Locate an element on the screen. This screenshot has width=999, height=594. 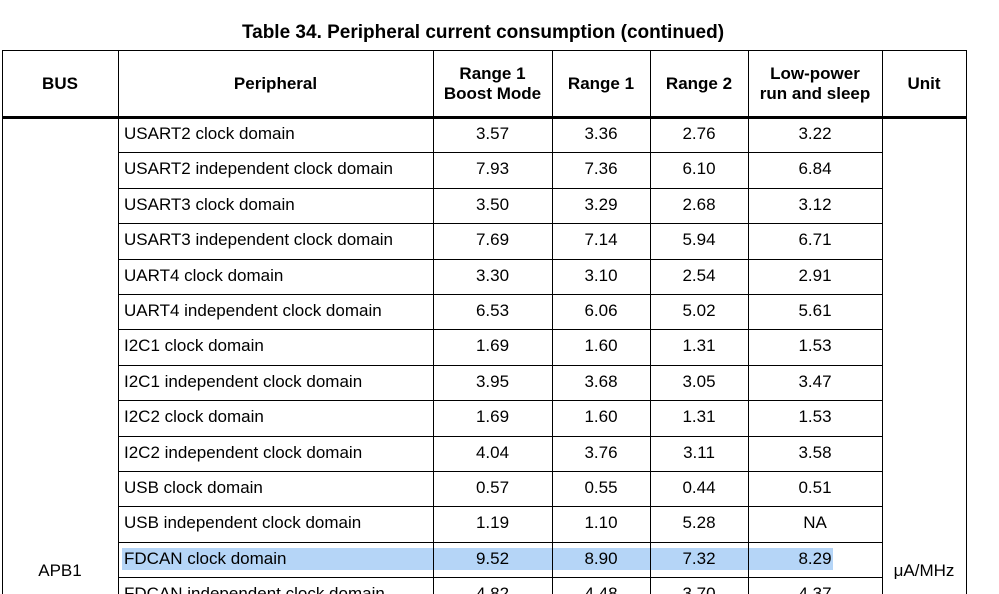
value-cell: 6.84 is located at coordinates (815, 169).